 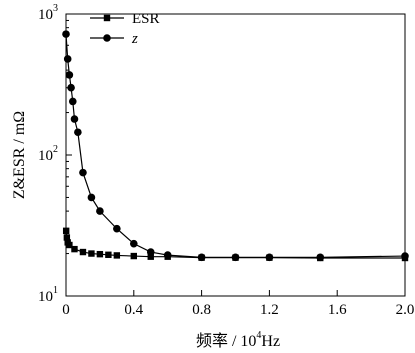 What do you see at coordinates (269, 310) in the screenshot?
I see `x-tick-label: 1.2` at bounding box center [269, 310].